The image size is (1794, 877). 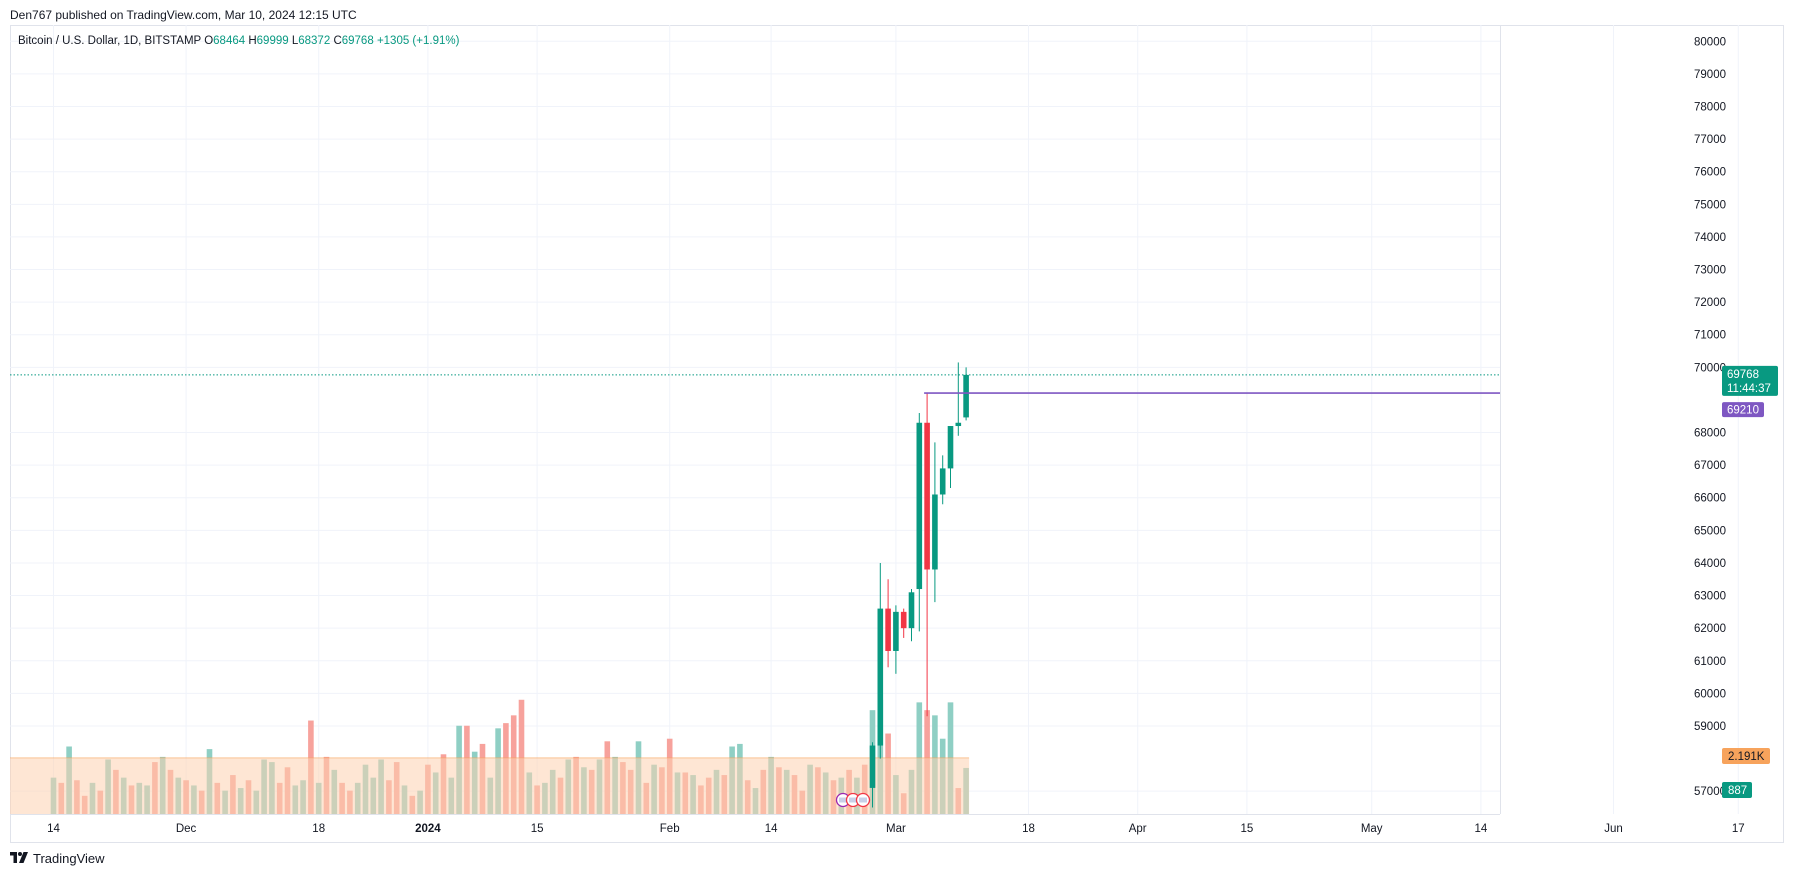 I want to click on volume-ma, so click(x=490, y=785).